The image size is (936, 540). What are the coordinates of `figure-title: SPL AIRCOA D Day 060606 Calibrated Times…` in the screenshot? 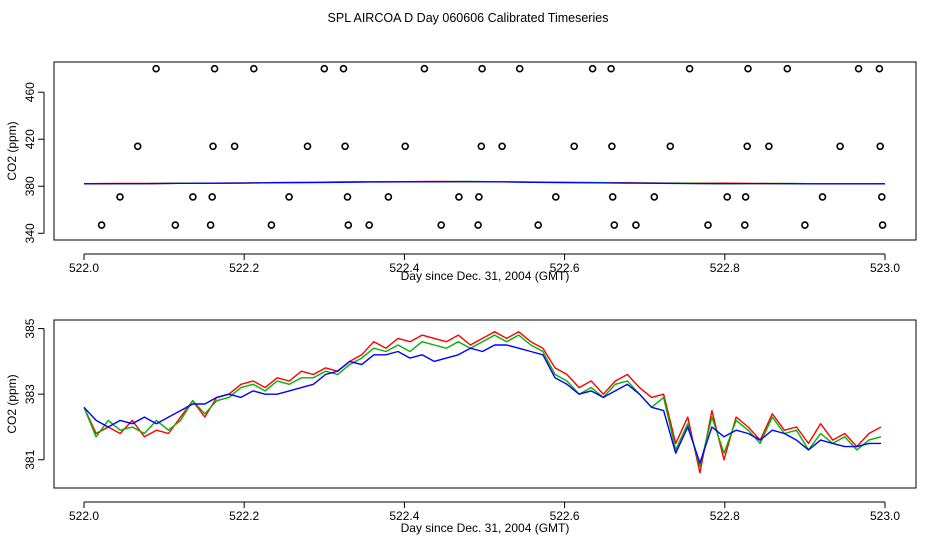 It's located at (468, 18).